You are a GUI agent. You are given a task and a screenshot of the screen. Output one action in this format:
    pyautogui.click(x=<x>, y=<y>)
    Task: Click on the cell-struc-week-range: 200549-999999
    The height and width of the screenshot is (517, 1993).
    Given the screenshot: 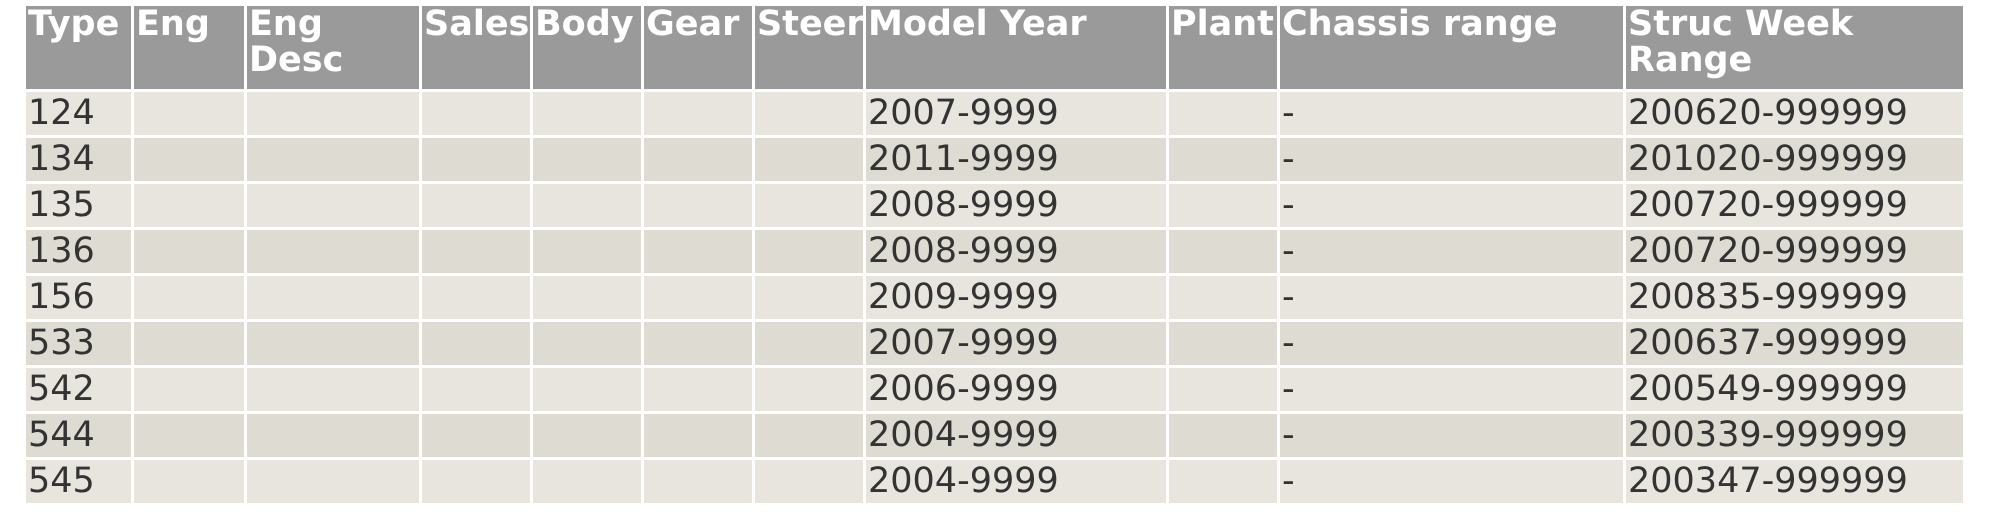 What is the action you would take?
    pyautogui.click(x=1794, y=389)
    